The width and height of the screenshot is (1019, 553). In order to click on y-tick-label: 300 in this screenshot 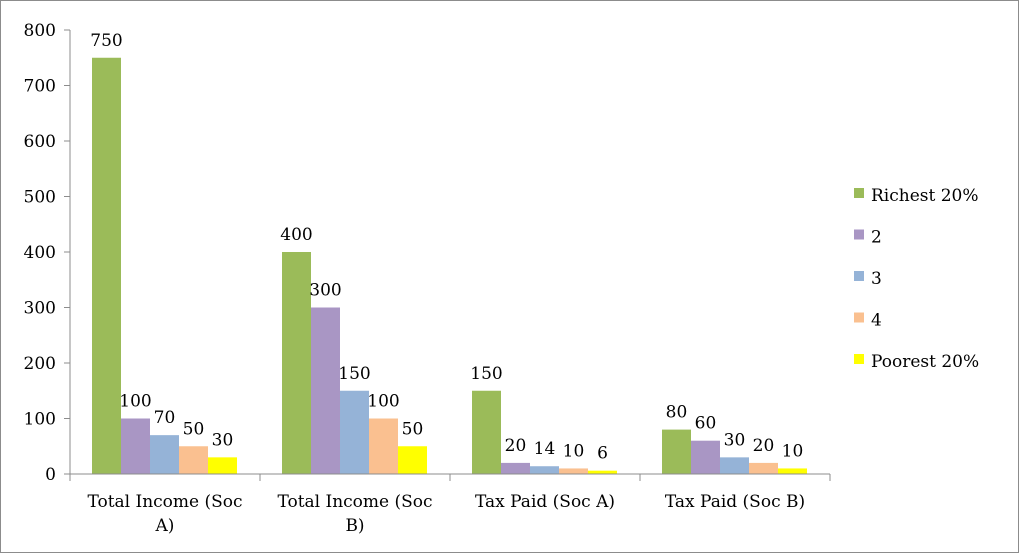, I will do `click(40, 309)`.